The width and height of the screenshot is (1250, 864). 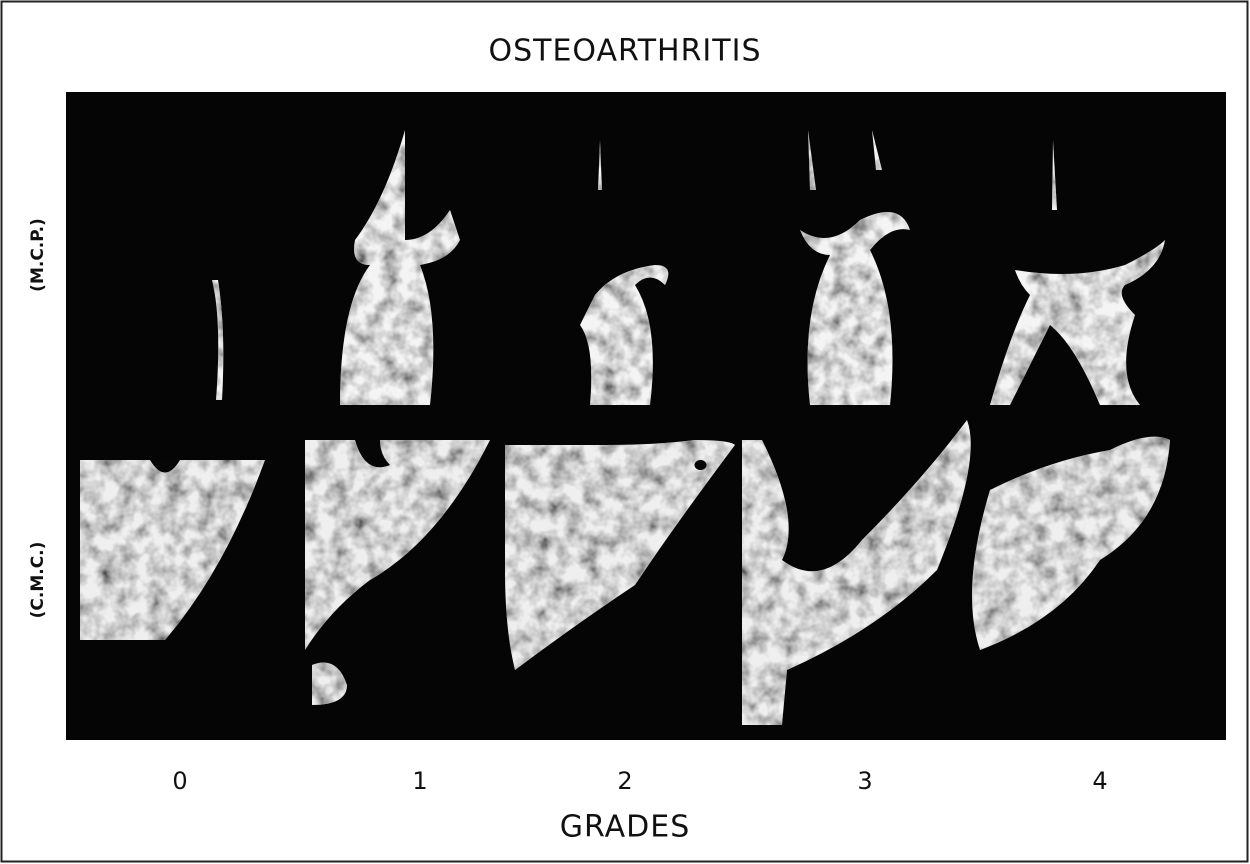 I want to click on title: OSTEOARTHRITIS, so click(x=625, y=51).